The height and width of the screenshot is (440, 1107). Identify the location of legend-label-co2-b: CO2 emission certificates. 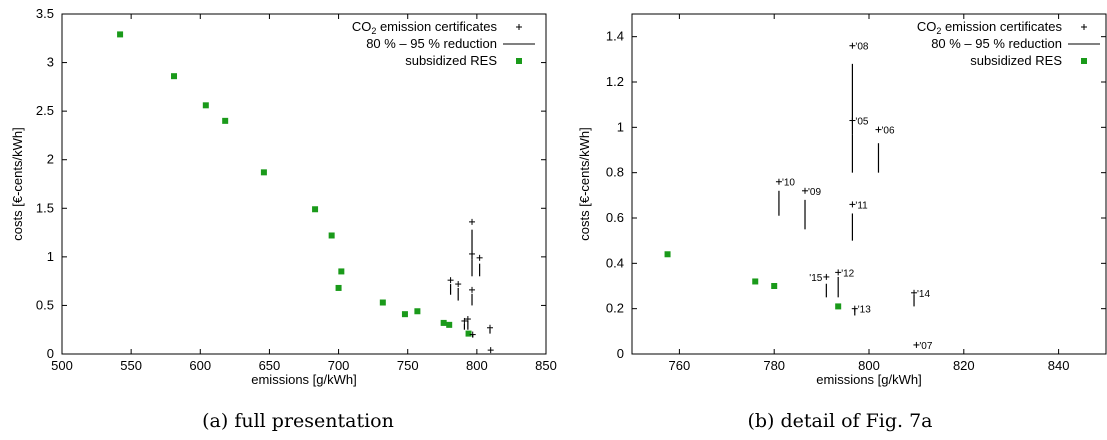
(990, 27).